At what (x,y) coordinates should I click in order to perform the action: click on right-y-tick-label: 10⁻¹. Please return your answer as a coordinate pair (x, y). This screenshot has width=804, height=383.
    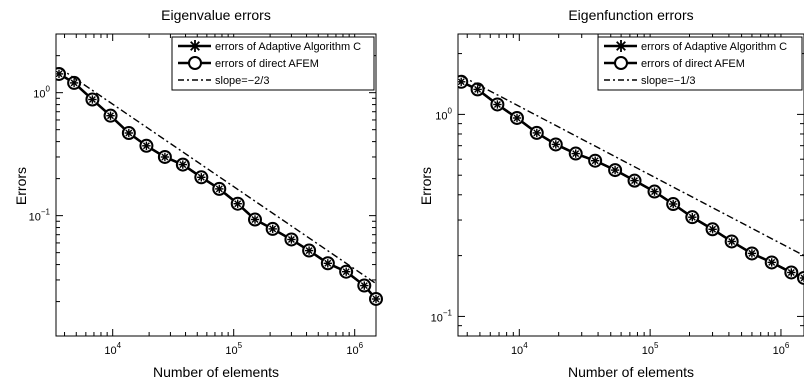
    Looking at the image, I should click on (442, 316).